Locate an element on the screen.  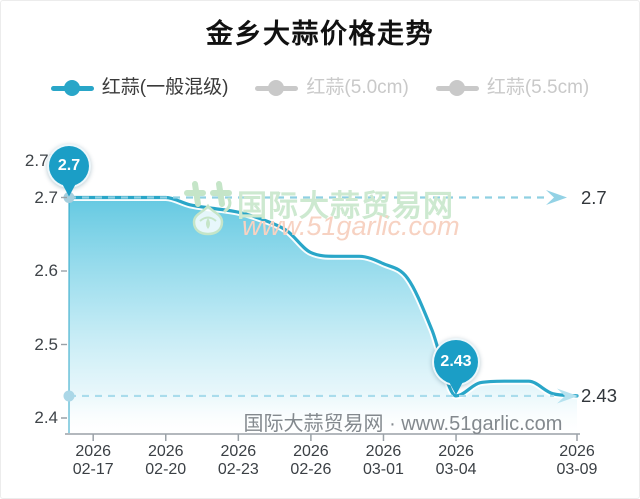
legend-label: 红蒜(5.5cm) is located at coordinates (538, 87).